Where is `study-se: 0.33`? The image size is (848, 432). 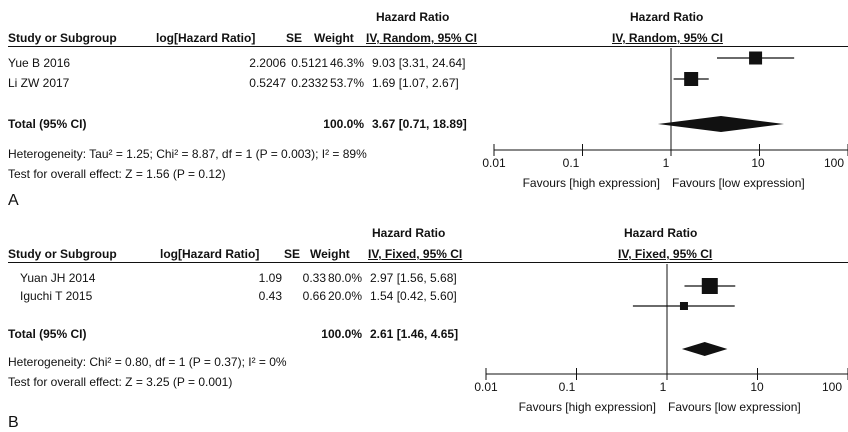 study-se: 0.33 is located at coordinates (314, 278).